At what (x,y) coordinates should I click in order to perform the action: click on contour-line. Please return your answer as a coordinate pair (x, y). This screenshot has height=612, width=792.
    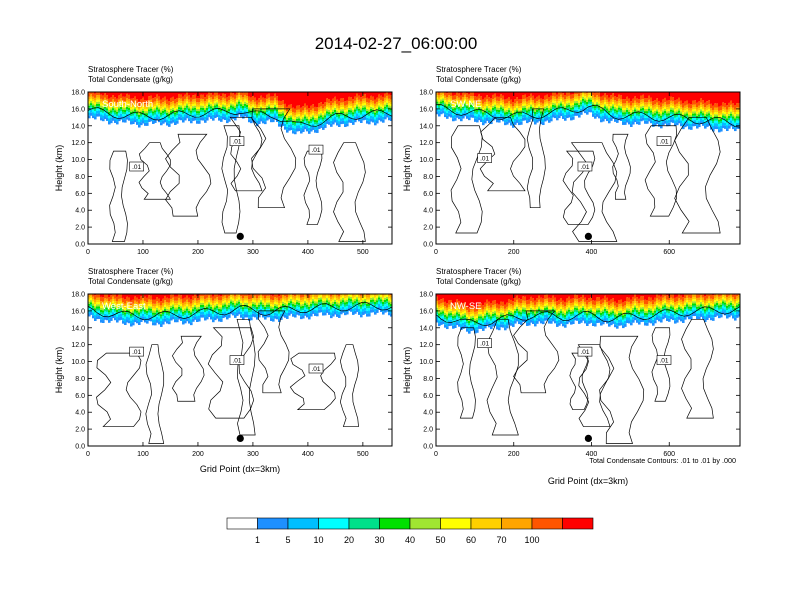
    Looking at the image, I should click on (697, 175).